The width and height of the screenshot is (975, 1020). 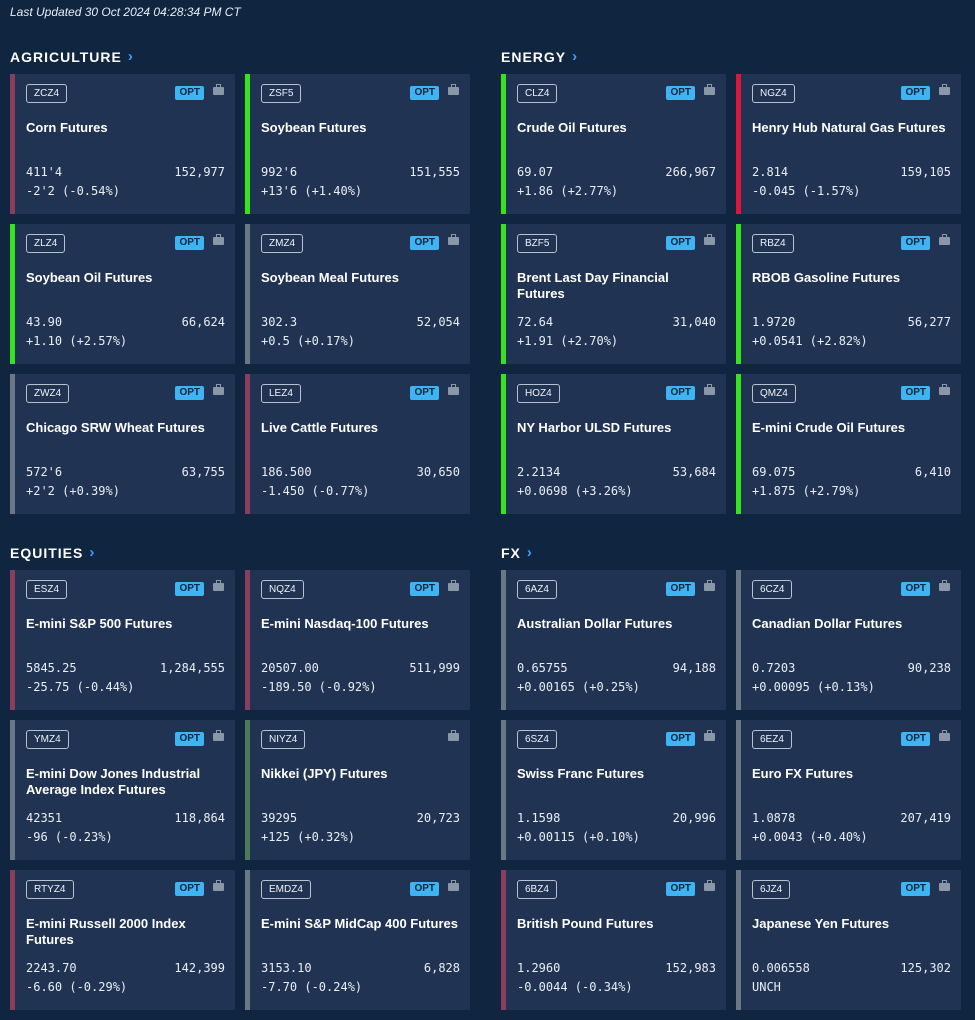 What do you see at coordinates (72, 56) in the screenshot?
I see `section-agriculture-link: AGRICULTURE ›` at bounding box center [72, 56].